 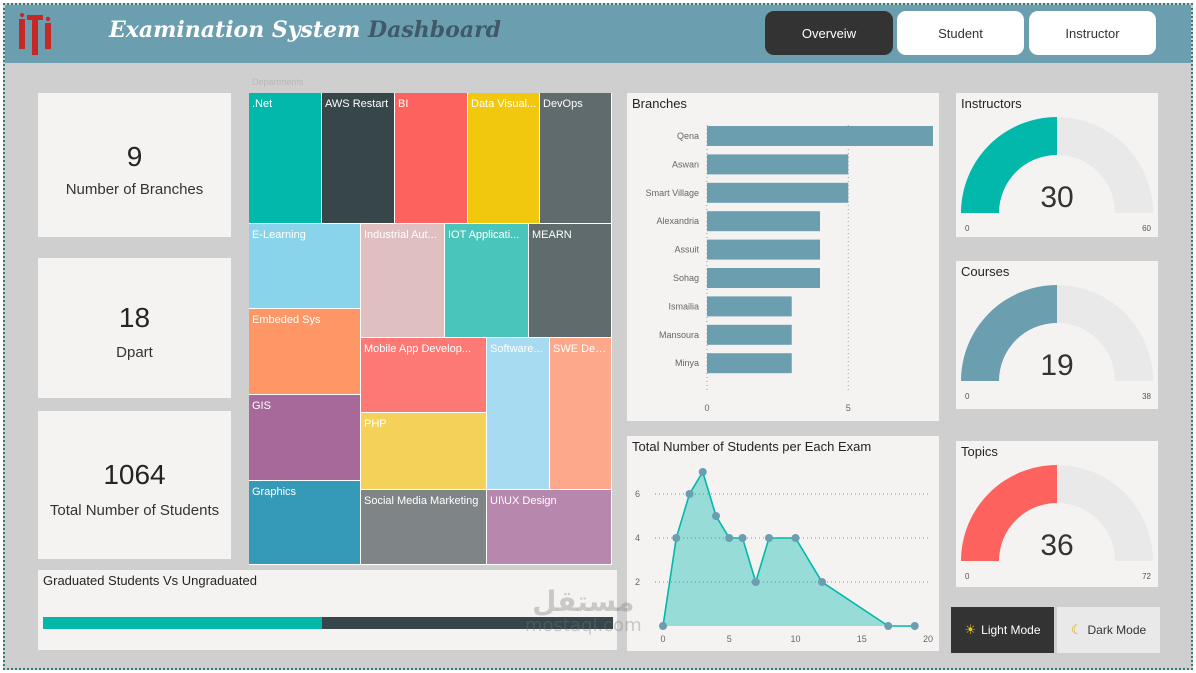 What do you see at coordinates (358, 158) in the screenshot?
I see `treemap-tile: AWS Restart` at bounding box center [358, 158].